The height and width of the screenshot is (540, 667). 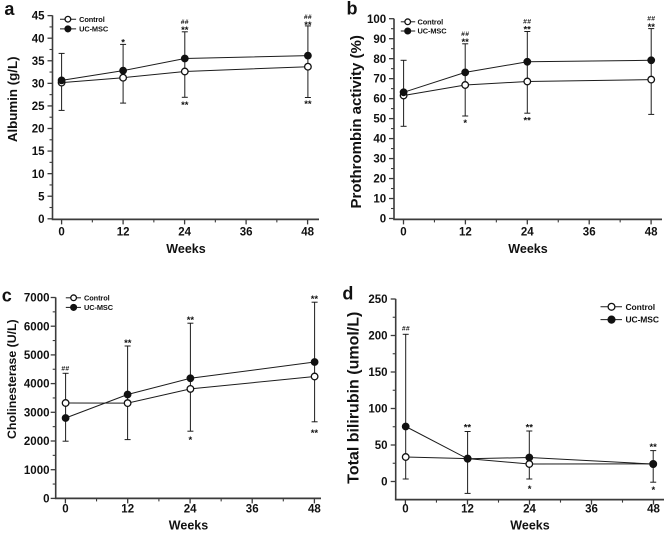 What do you see at coordinates (12, 99) in the screenshot?
I see `svg-text: Albumin (g/L)` at bounding box center [12, 99].